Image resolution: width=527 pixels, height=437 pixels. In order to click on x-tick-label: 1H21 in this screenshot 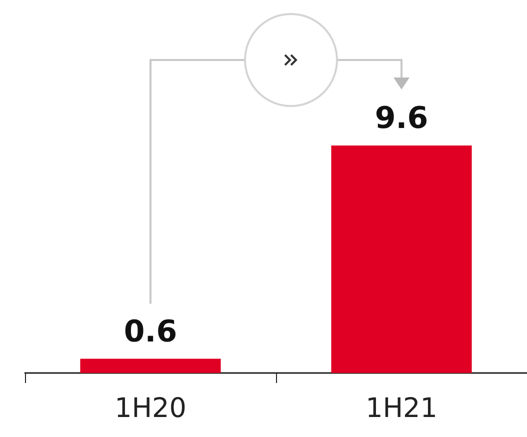, I will do `click(402, 408)`.